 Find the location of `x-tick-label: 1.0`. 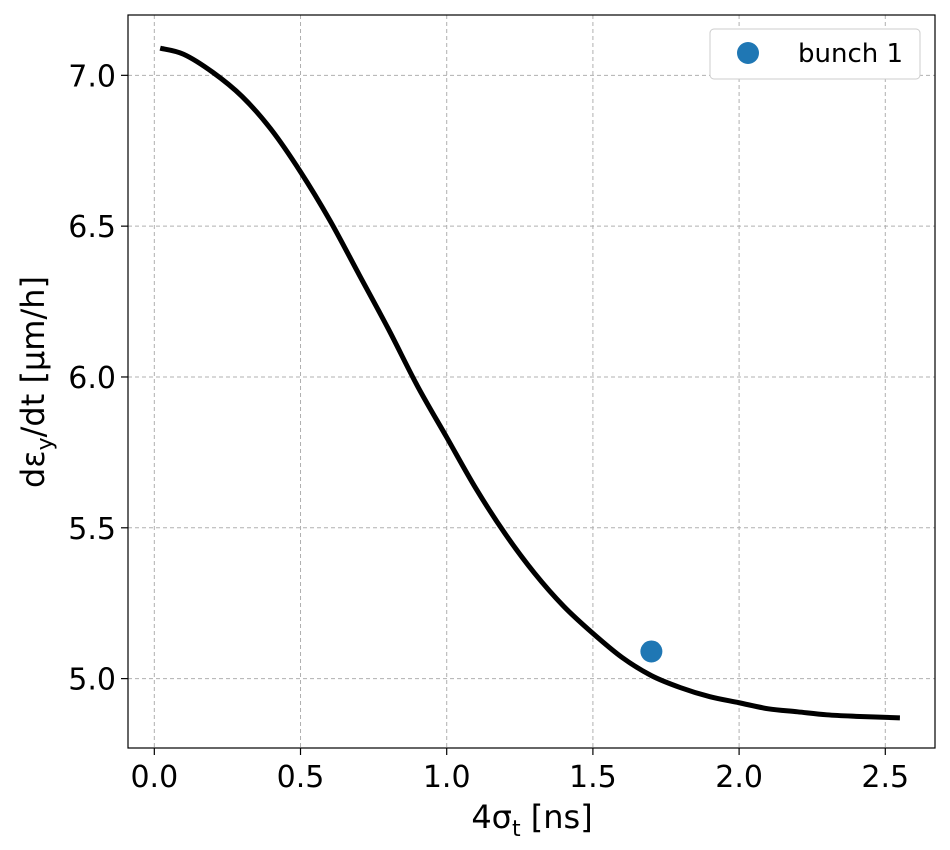

x-tick-label: 1.0 is located at coordinates (447, 777).